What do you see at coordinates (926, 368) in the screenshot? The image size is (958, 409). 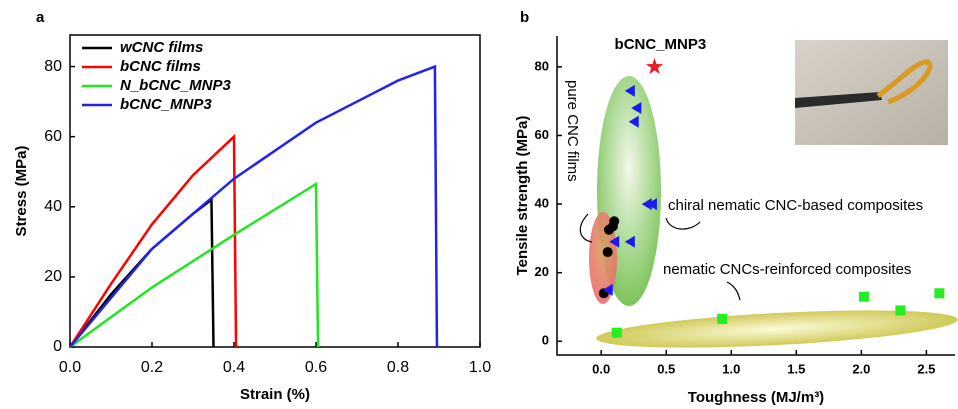 I see `x-tick-label: 2.5` at bounding box center [926, 368].